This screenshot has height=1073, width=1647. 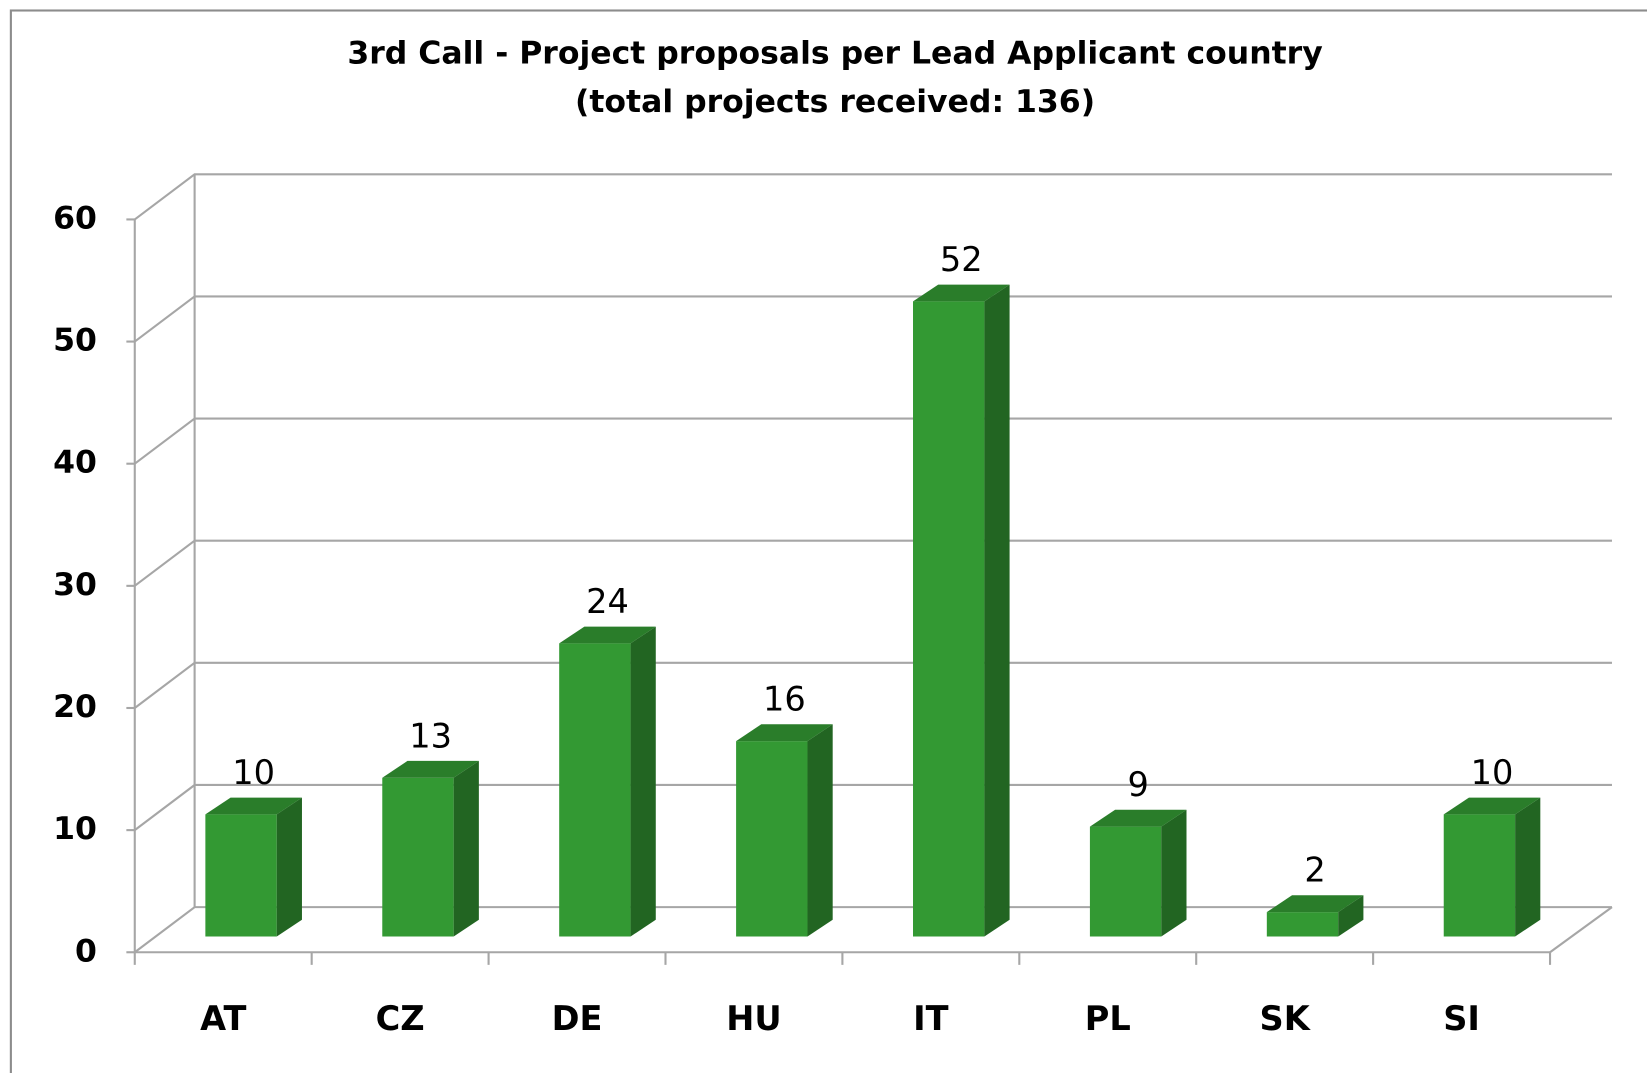 I want to click on x-tick-label: SI, so click(x=1461, y=1018).